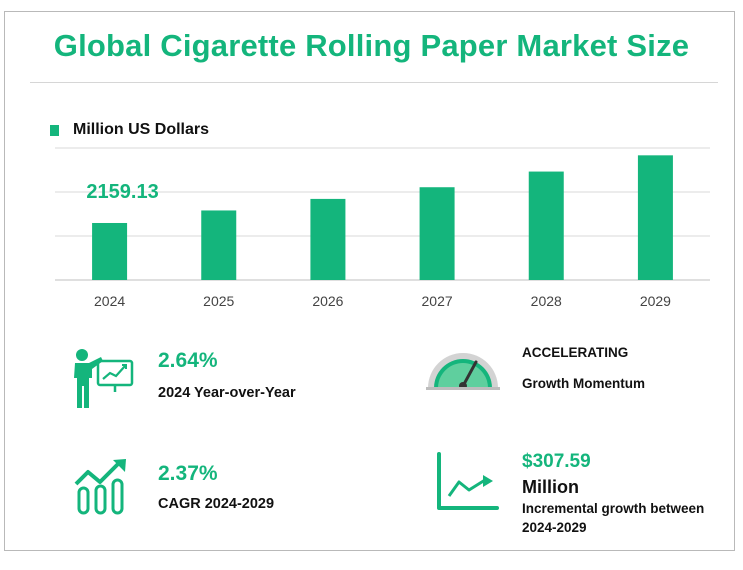 This screenshot has width=743, height=570. Describe the element at coordinates (188, 473) in the screenshot. I see `cagr-value: 2.37%` at that location.